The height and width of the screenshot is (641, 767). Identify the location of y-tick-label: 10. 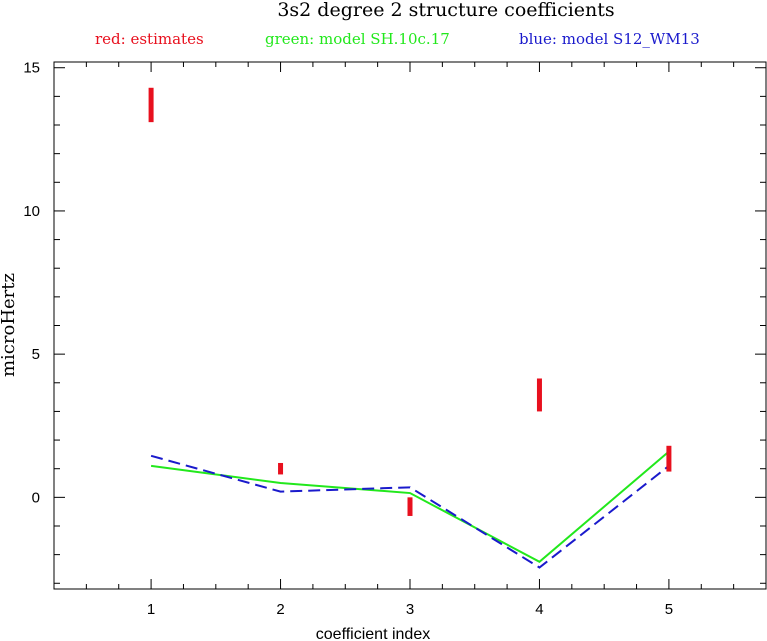
(31, 211).